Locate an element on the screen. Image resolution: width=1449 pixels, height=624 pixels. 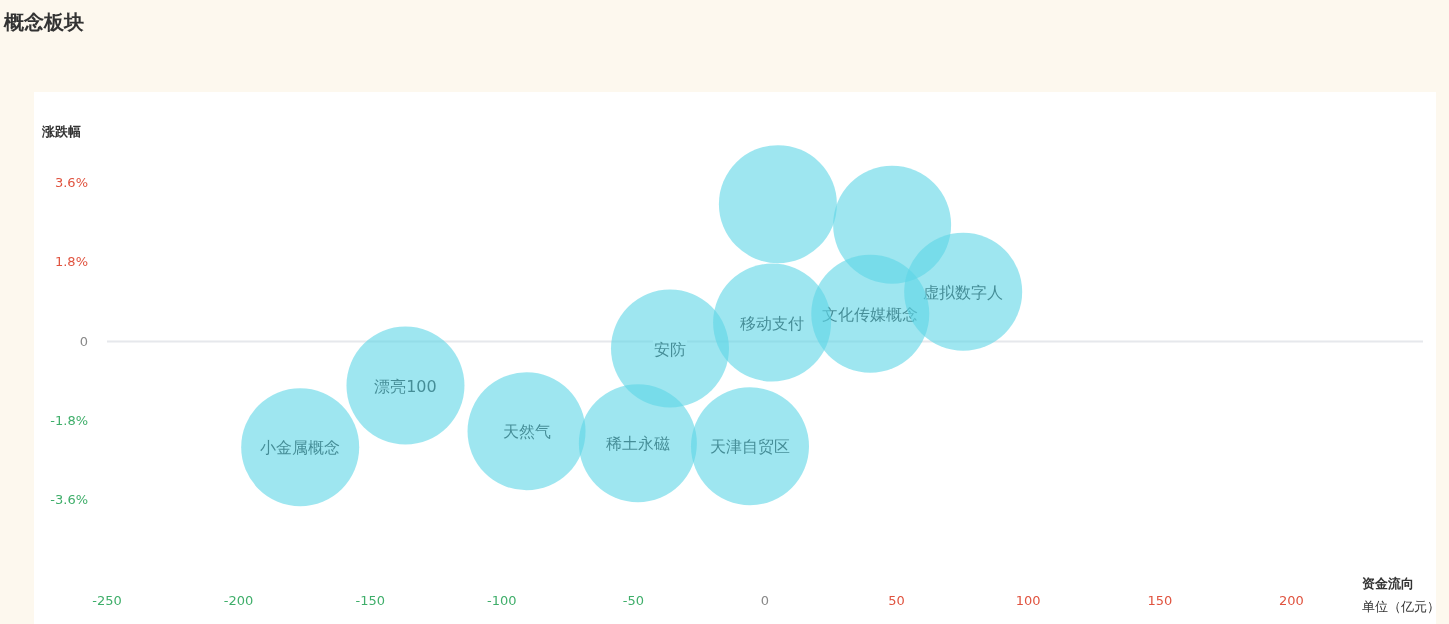
y-tick-label: 3.6% is located at coordinates (71, 182).